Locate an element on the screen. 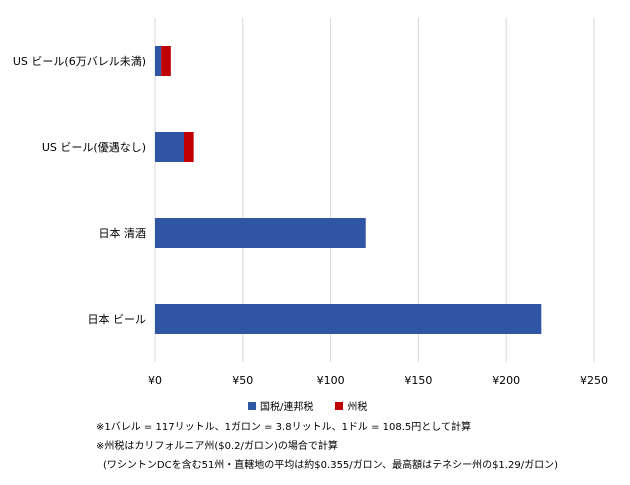 The height and width of the screenshot is (485, 630). category-label: US ビール(優遇なし) is located at coordinates (94, 147).